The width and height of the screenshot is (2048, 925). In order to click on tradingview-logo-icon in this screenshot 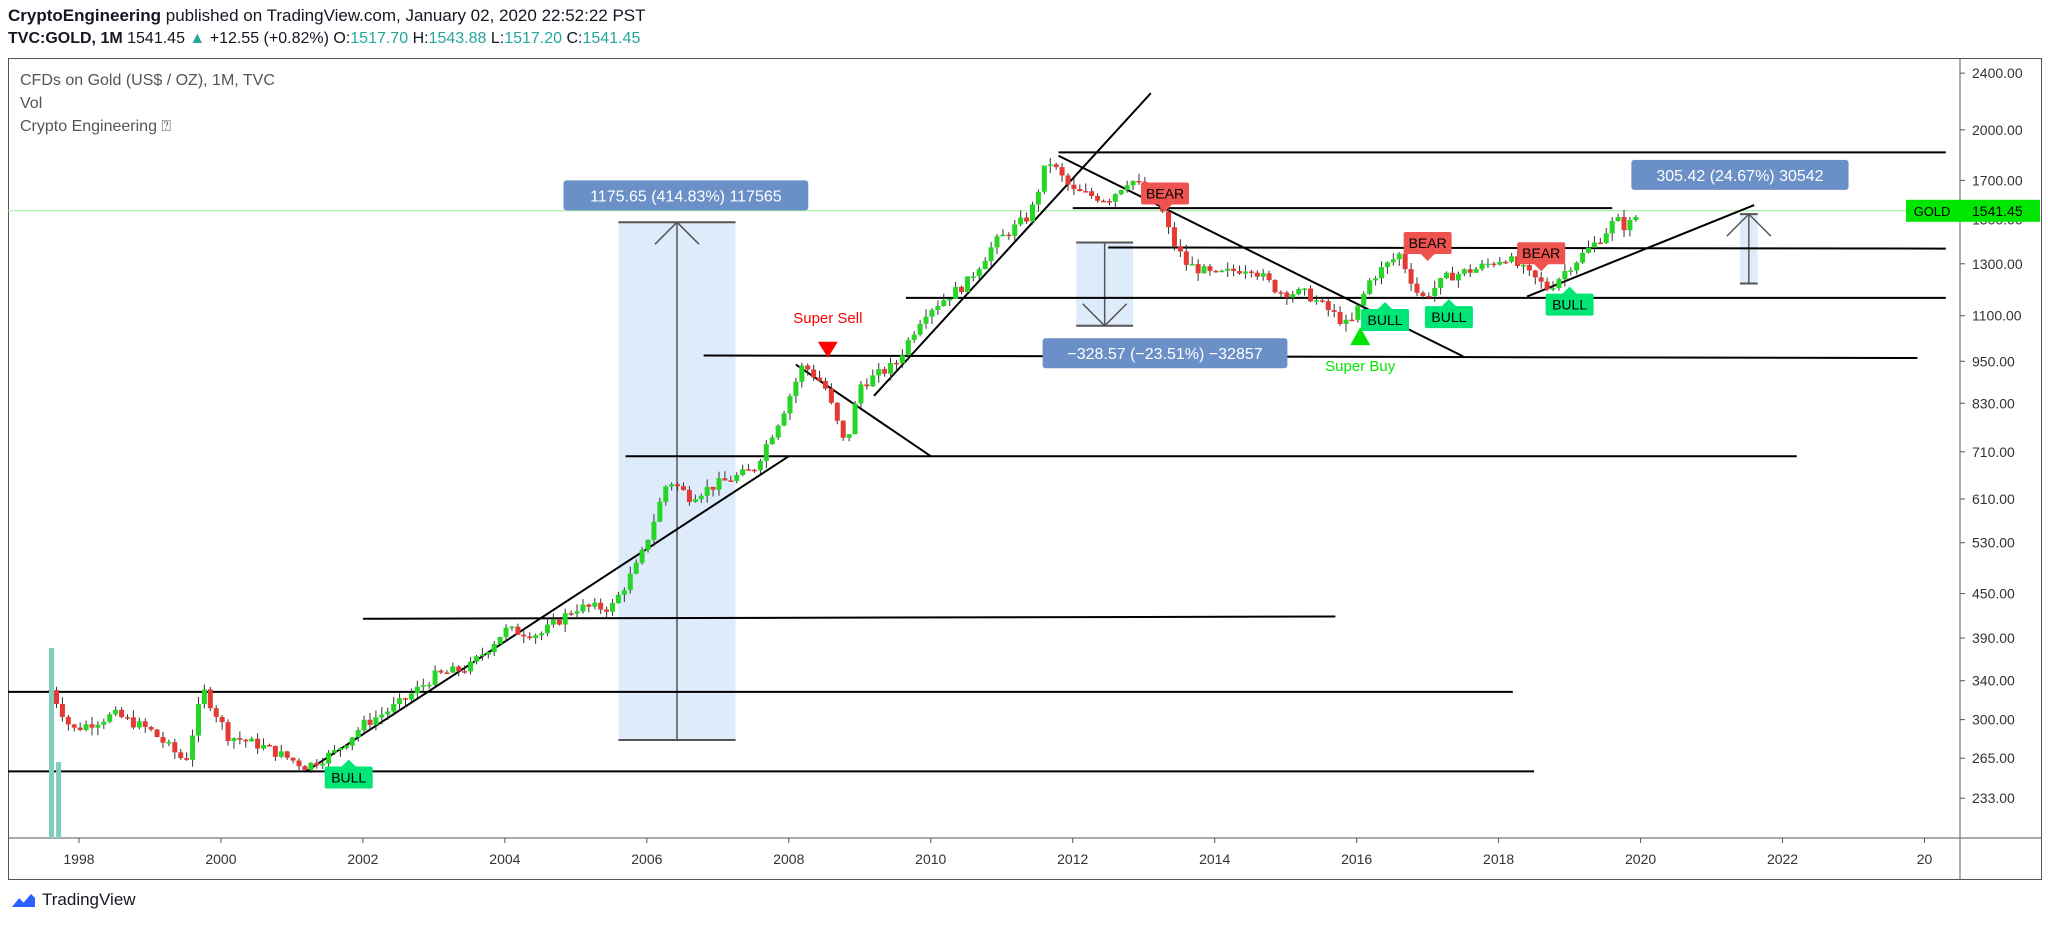, I will do `click(23, 900)`.